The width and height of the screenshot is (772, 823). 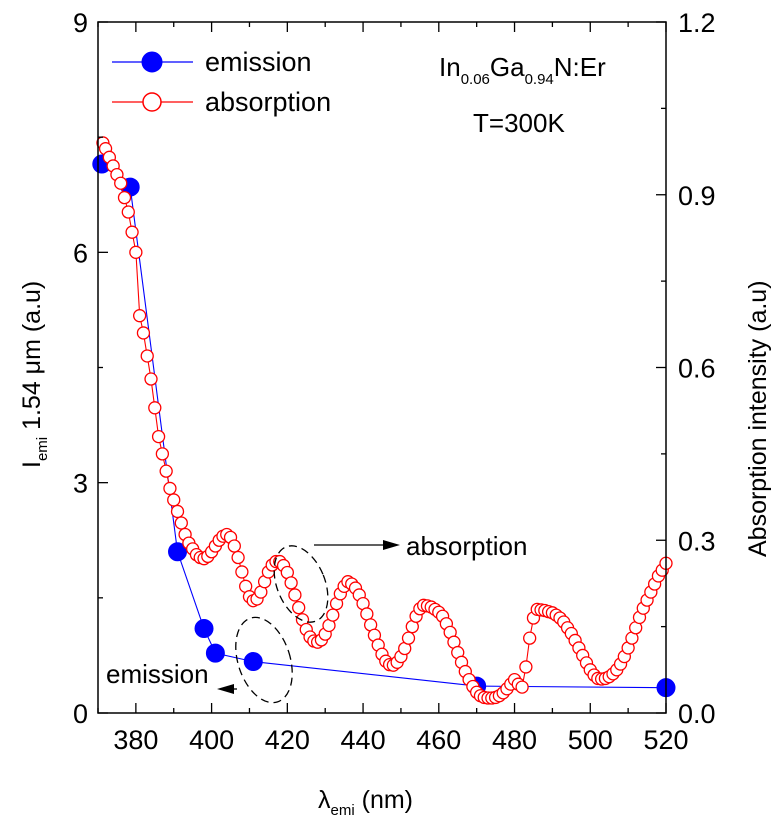 What do you see at coordinates (135, 740) in the screenshot?
I see `x-tick-label: 380` at bounding box center [135, 740].